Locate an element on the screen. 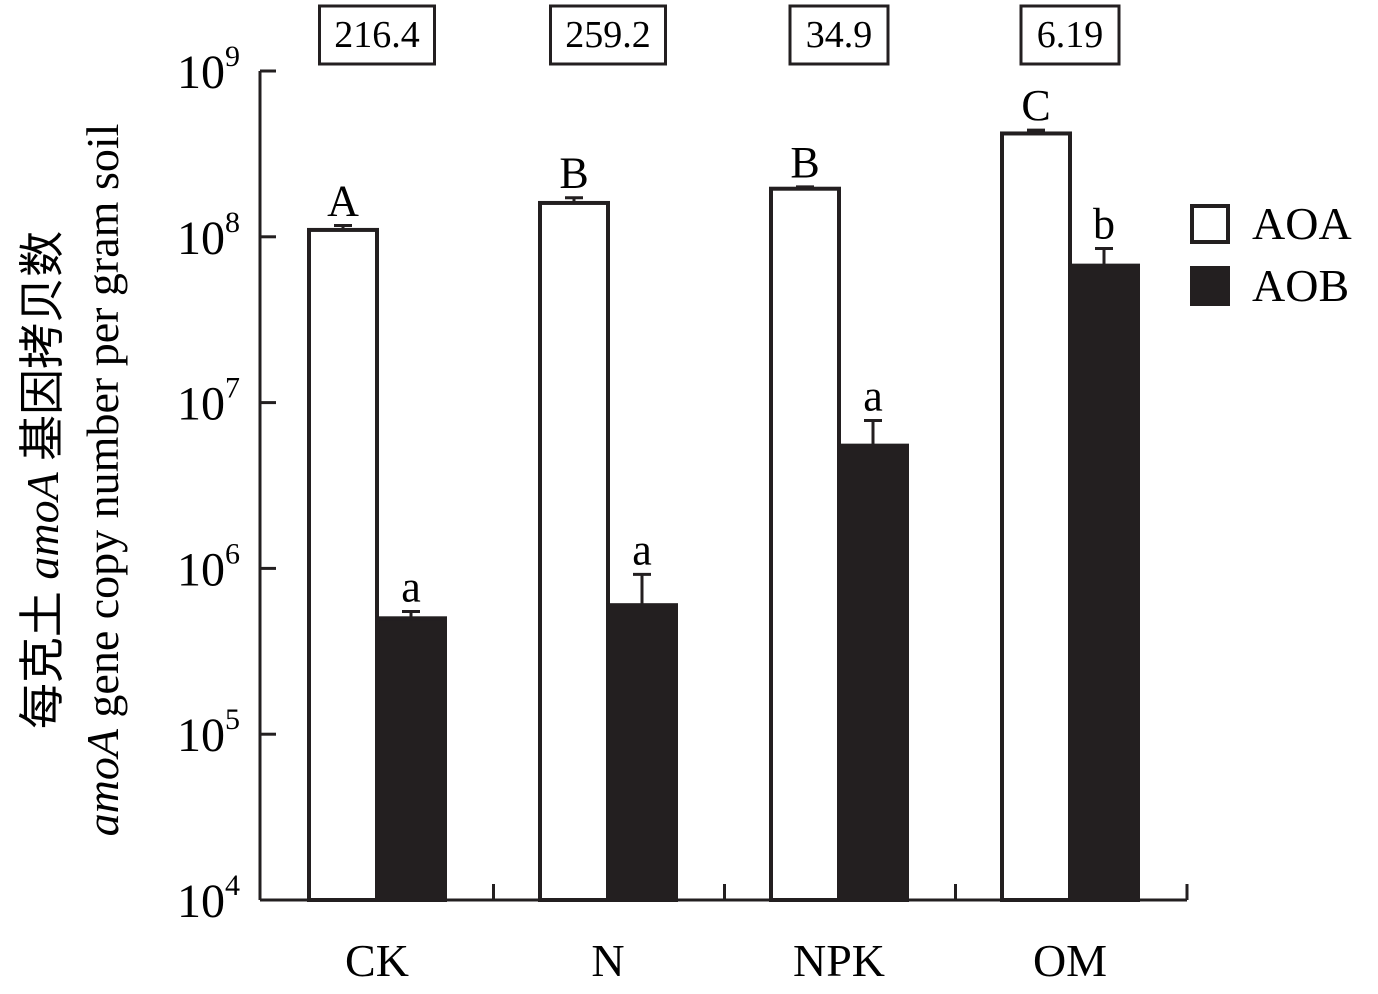 The image size is (1378, 994). legend-swatch-aob is located at coordinates (1210, 286).